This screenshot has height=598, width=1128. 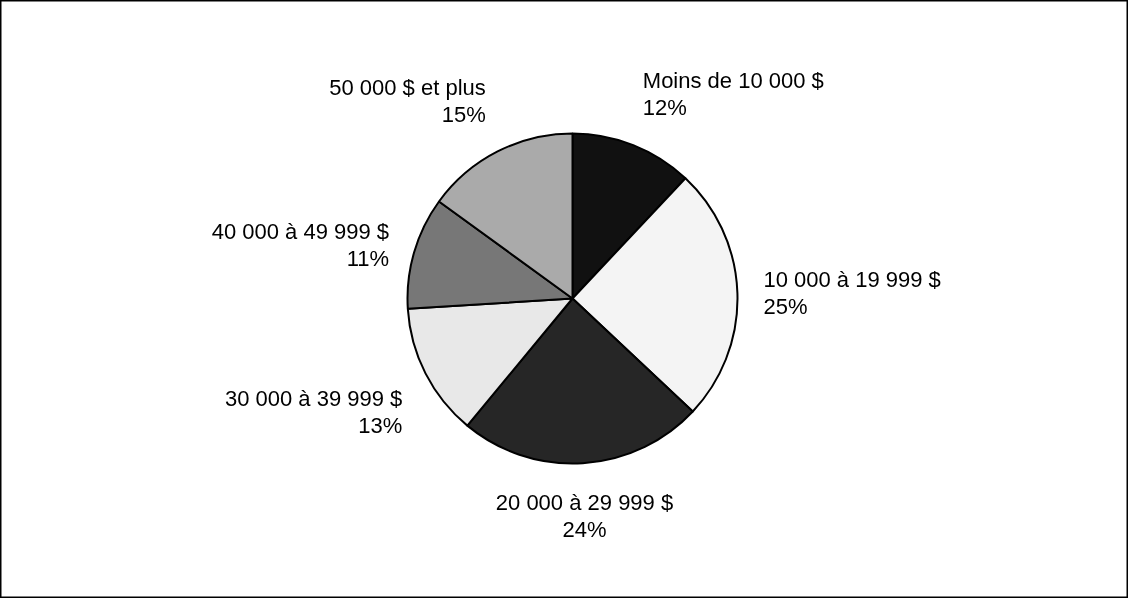 I want to click on data-label: 12%, so click(x=664, y=107).